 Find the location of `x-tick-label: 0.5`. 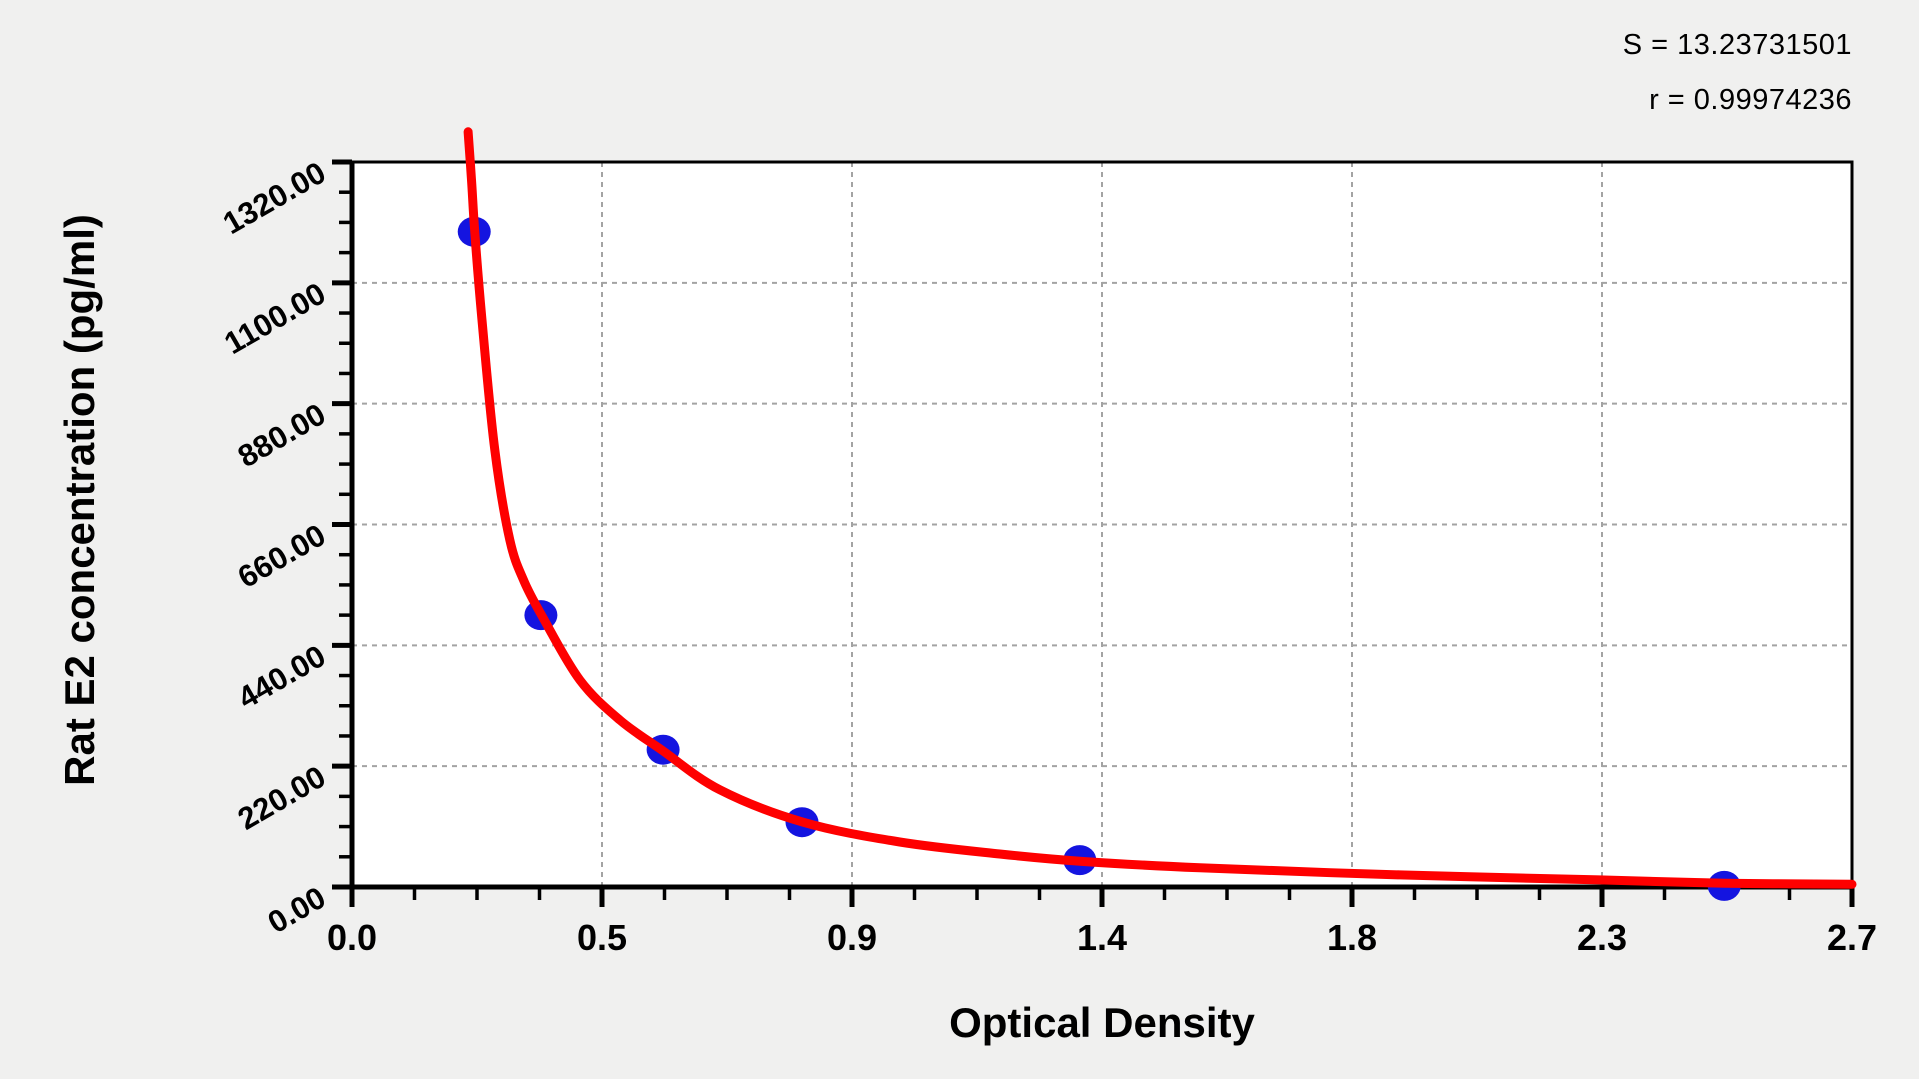

x-tick-label: 0.5 is located at coordinates (602, 937).